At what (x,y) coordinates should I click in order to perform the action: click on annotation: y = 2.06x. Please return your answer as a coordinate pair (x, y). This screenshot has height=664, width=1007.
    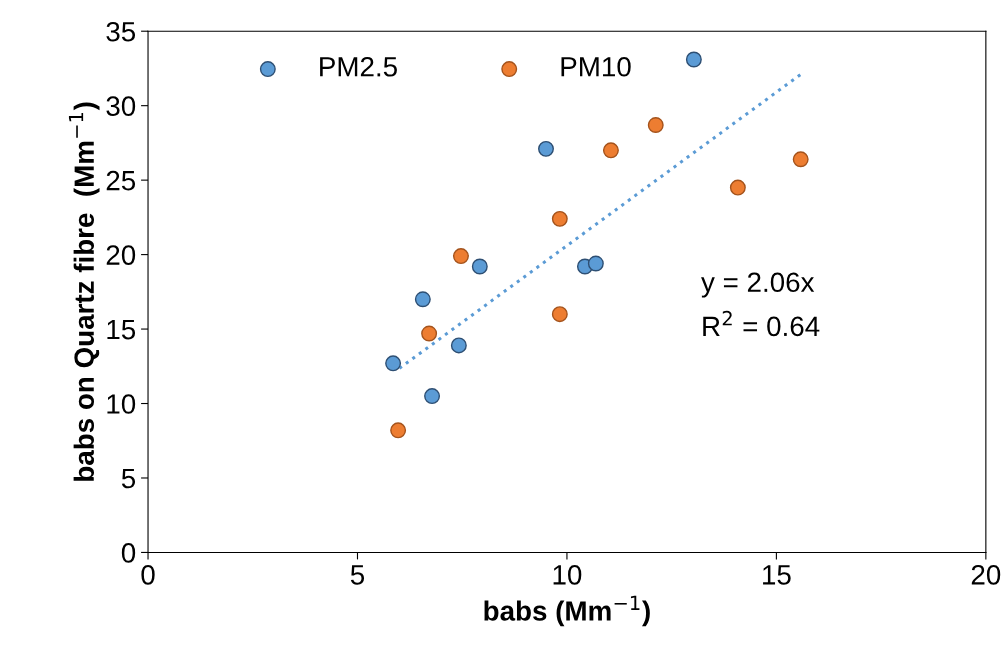
    Looking at the image, I should click on (758, 285).